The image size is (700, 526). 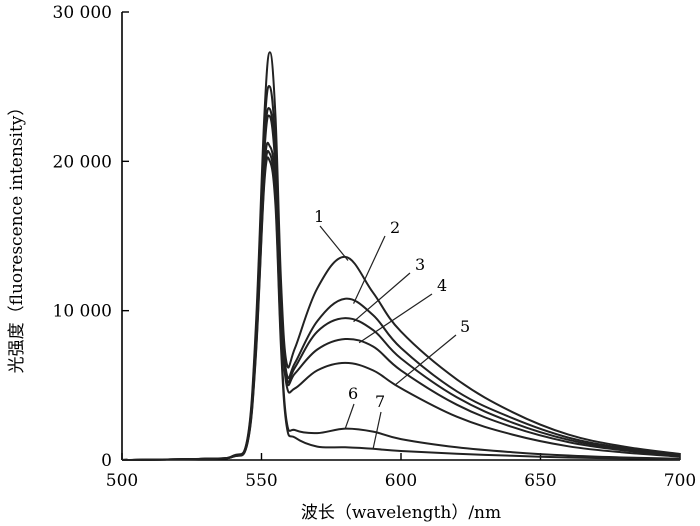 What do you see at coordinates (82, 13) in the screenshot?
I see `y-tick-label: 30 000` at bounding box center [82, 13].